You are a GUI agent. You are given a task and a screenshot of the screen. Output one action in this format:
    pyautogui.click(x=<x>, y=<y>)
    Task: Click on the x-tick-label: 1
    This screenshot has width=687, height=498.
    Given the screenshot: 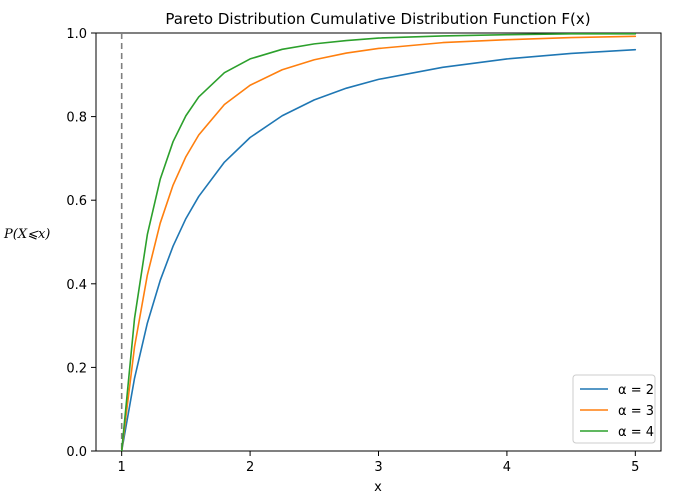 What is the action you would take?
    pyautogui.click(x=122, y=467)
    